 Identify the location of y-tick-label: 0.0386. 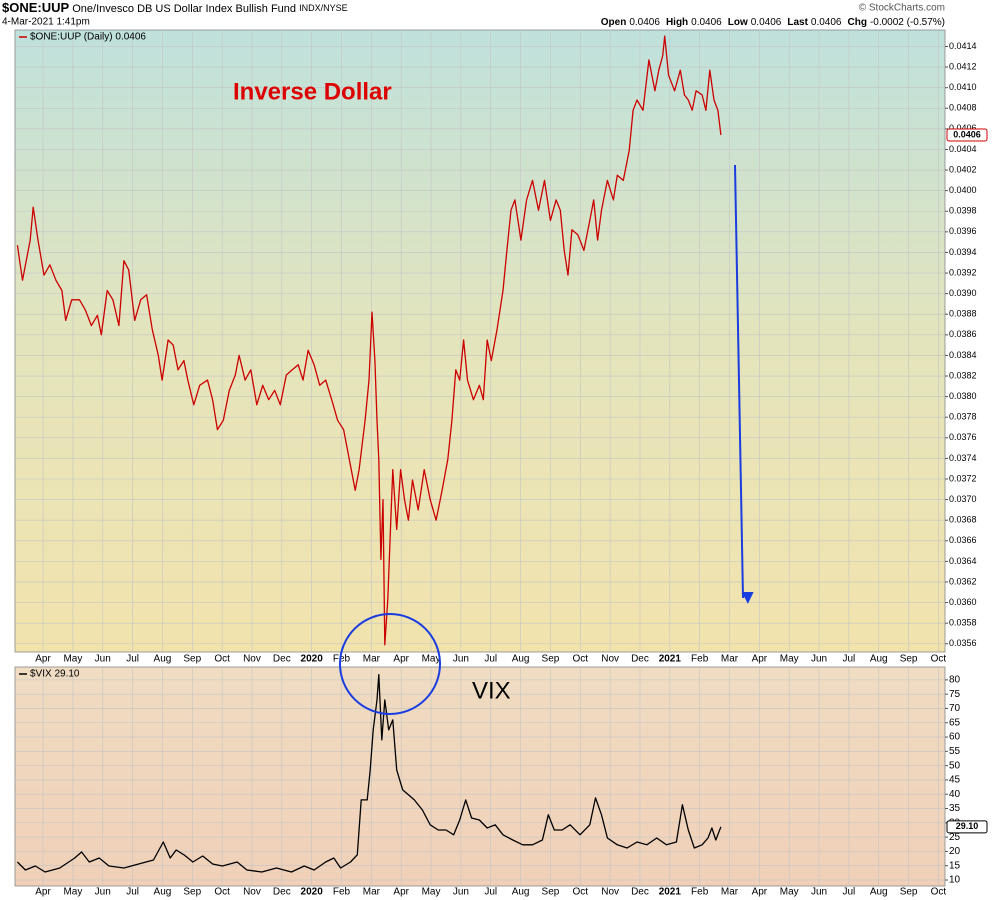
(963, 334).